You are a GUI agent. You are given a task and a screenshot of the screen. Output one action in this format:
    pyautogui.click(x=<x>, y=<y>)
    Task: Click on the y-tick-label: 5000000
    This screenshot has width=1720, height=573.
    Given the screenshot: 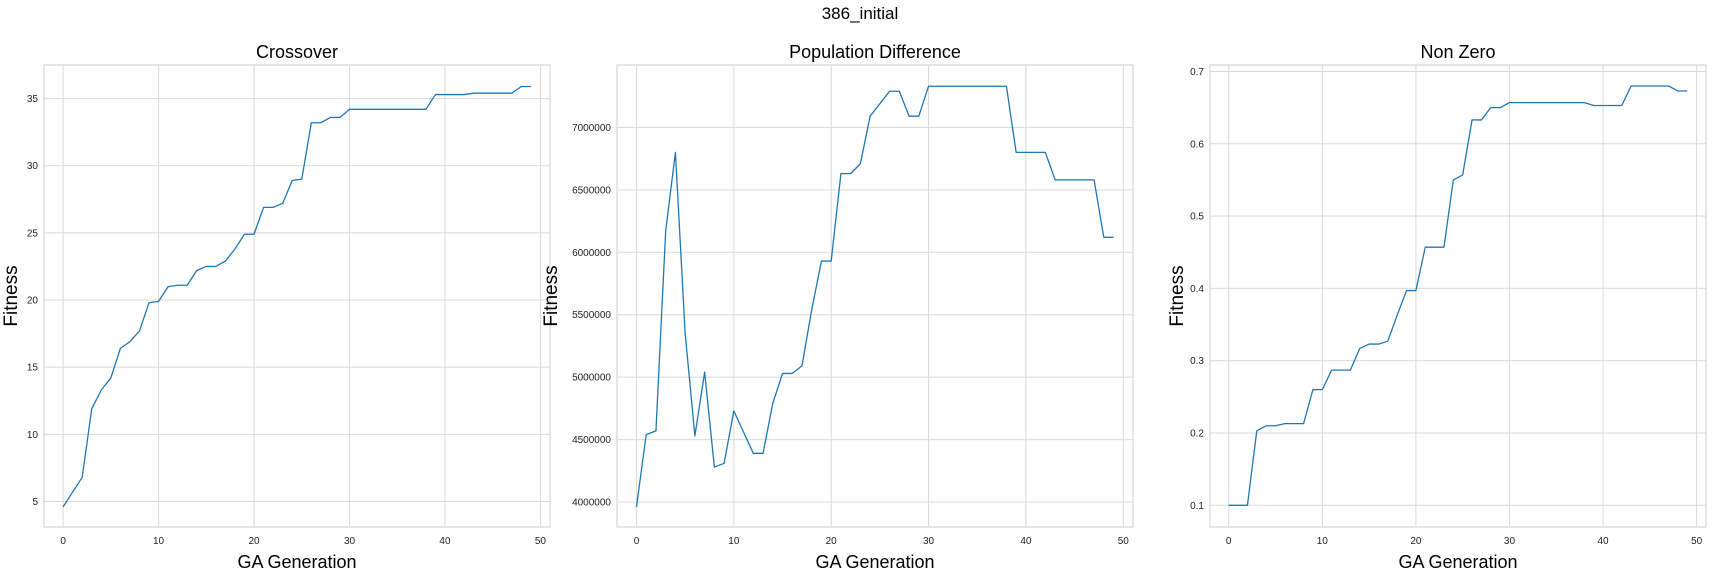 What is the action you would take?
    pyautogui.click(x=591, y=378)
    